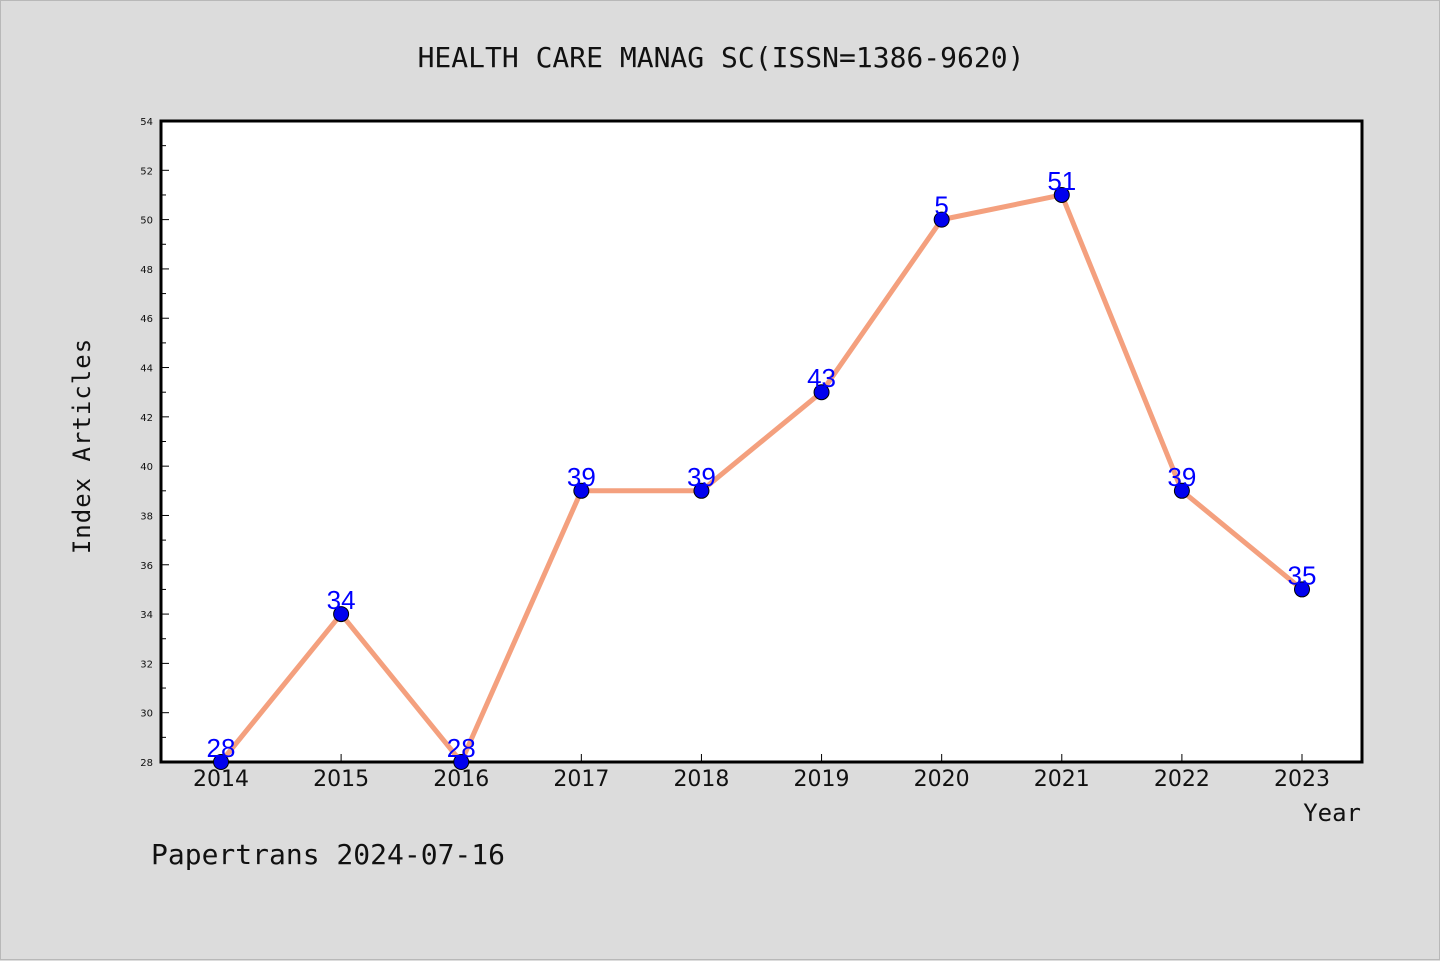  Describe the element at coordinates (146, 122) in the screenshot. I see `y-tick-label: 54` at that location.